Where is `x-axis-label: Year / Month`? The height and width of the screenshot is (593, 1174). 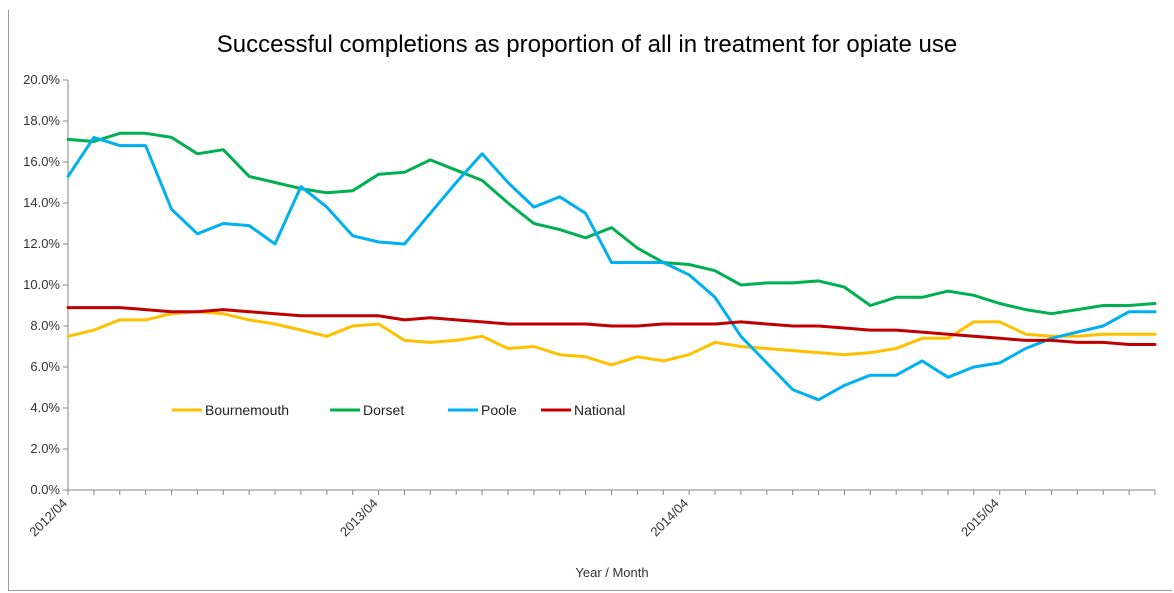 x-axis-label: Year / Month is located at coordinates (611, 572).